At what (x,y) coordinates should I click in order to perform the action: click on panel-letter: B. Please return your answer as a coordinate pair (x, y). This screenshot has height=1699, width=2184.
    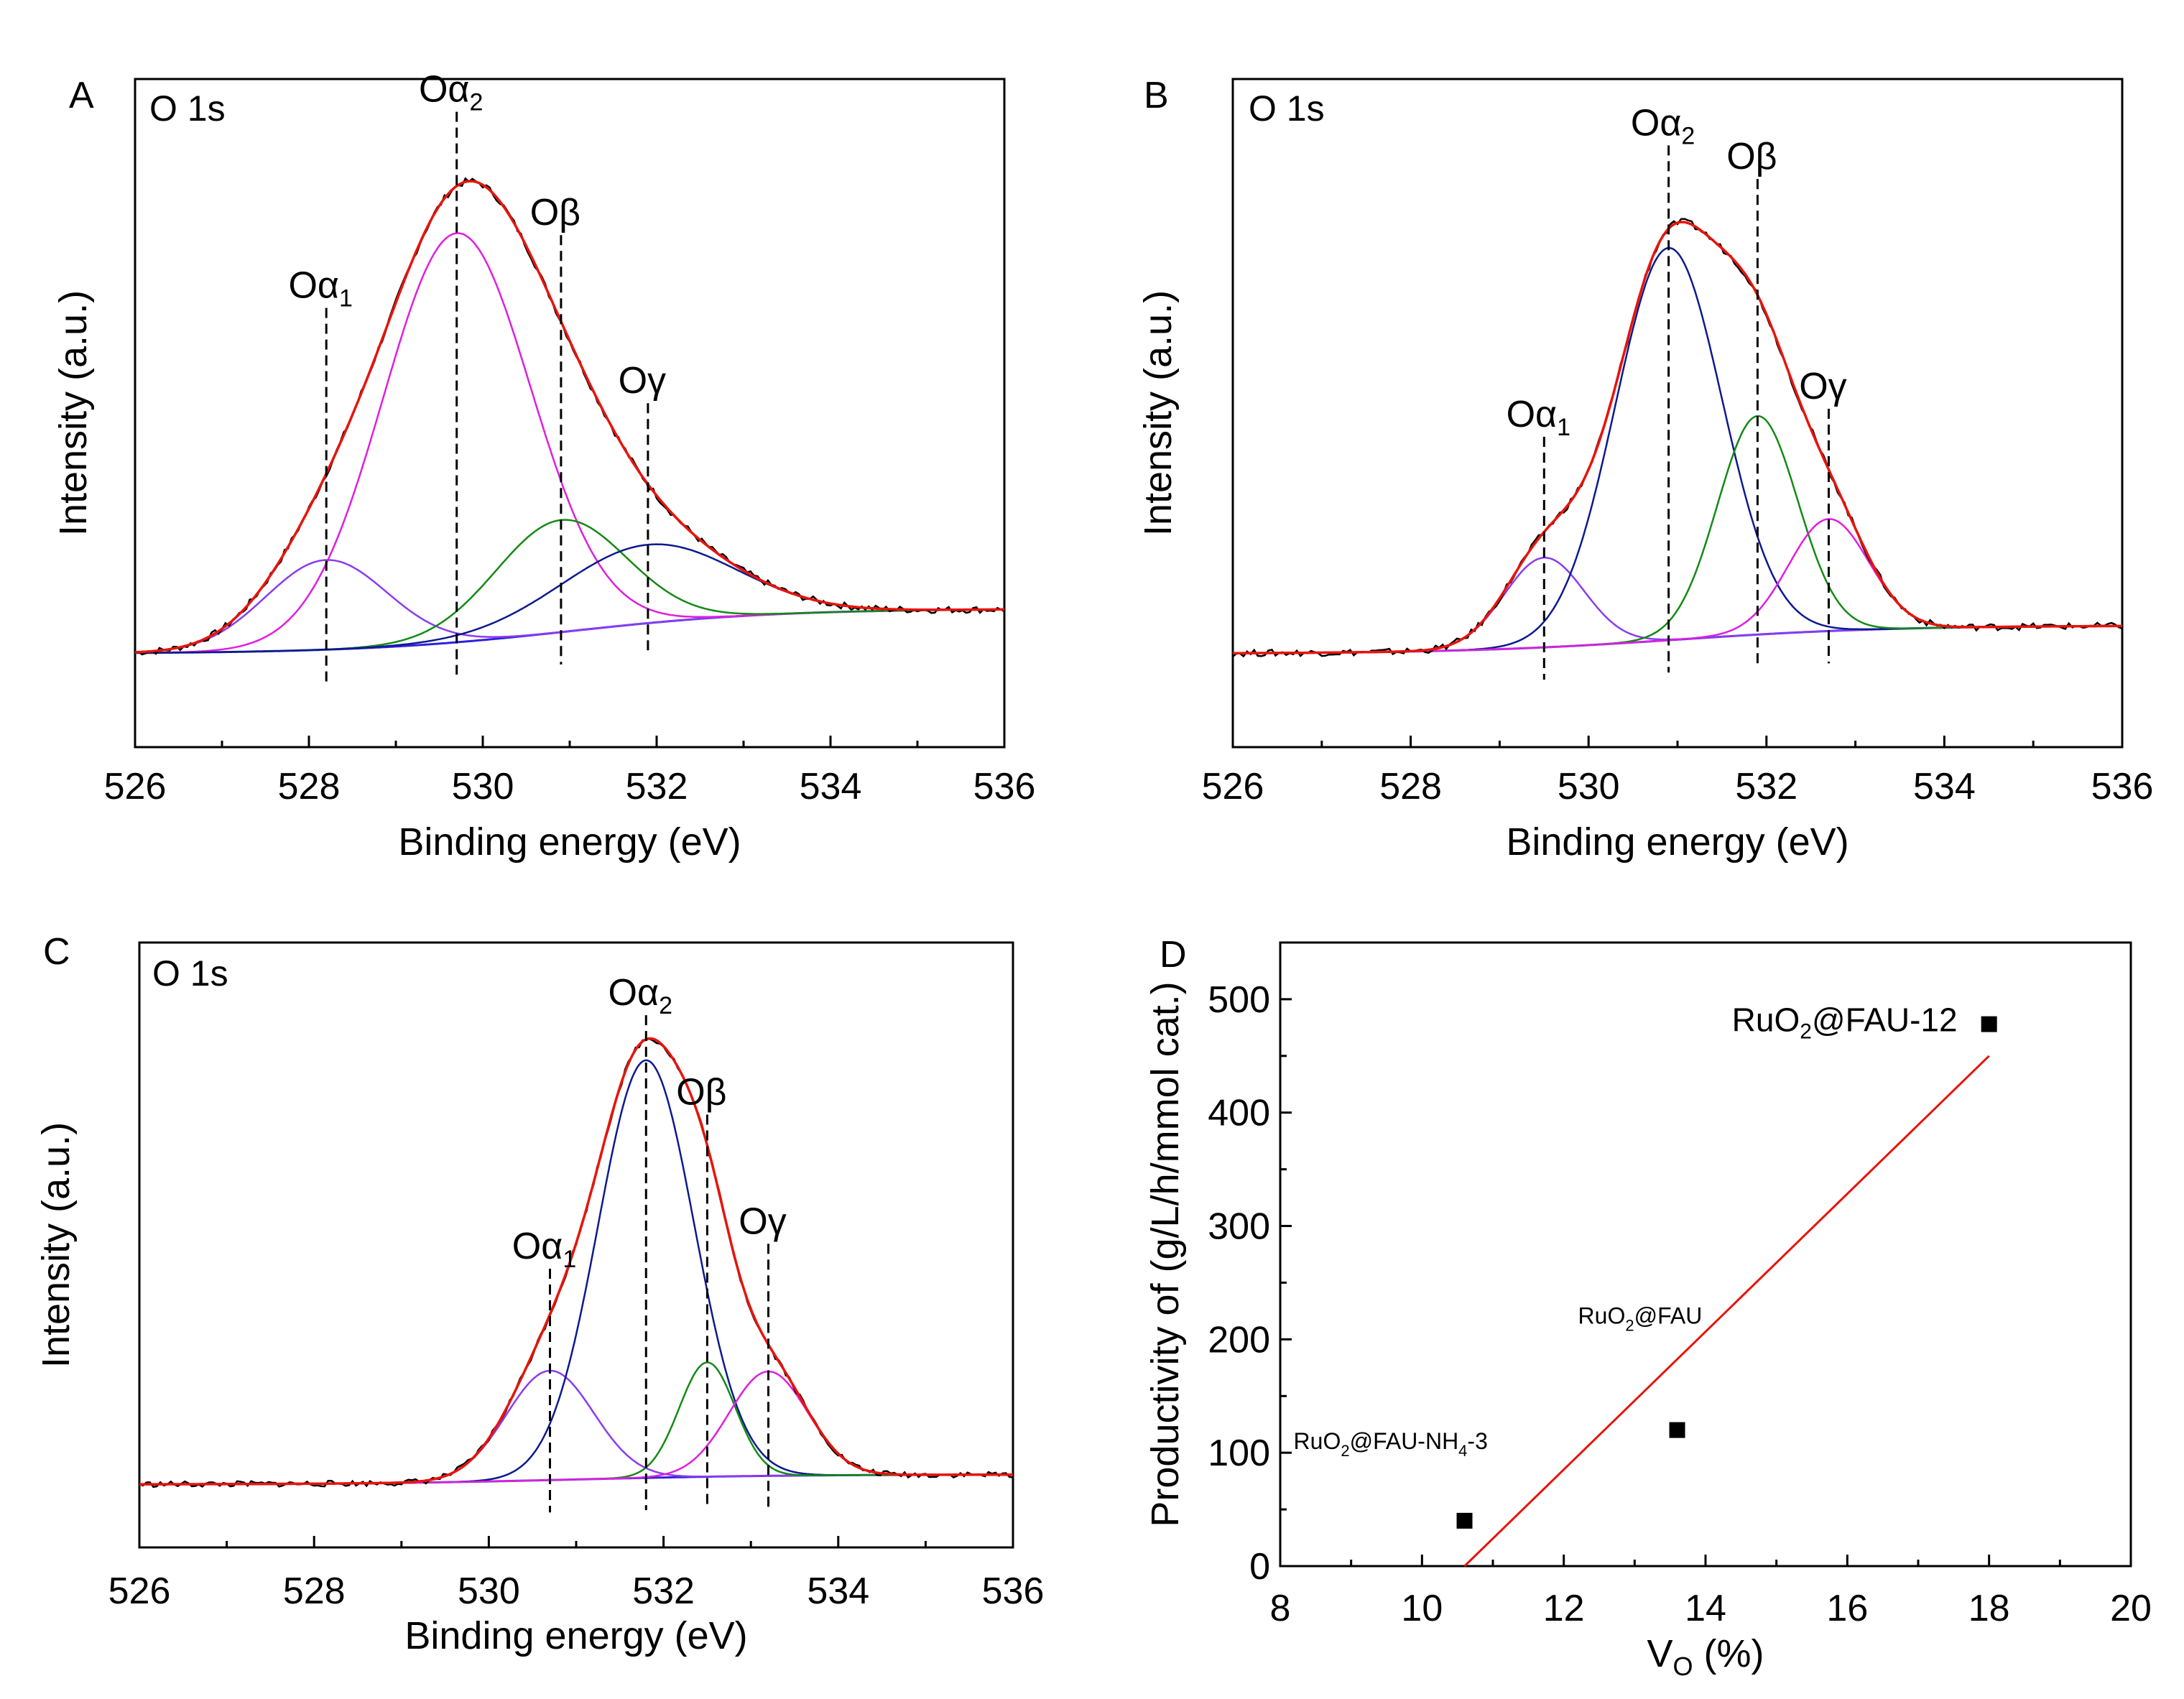
    Looking at the image, I should click on (1156, 95).